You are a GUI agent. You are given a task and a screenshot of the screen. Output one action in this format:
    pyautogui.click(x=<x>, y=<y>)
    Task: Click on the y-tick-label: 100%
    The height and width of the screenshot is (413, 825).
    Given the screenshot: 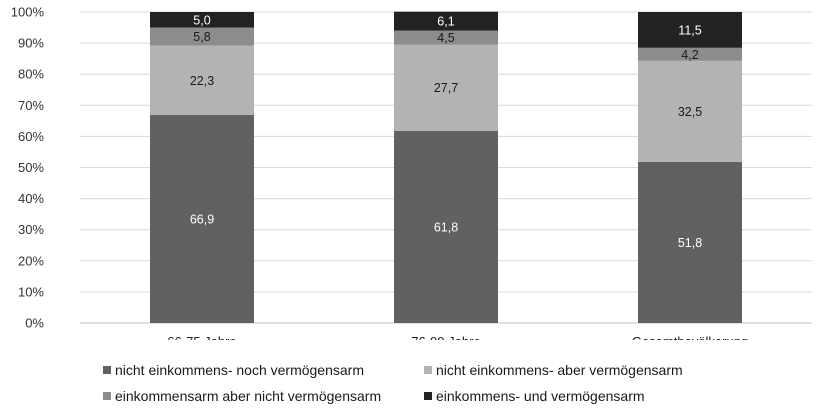 What is the action you would take?
    pyautogui.click(x=28, y=12)
    